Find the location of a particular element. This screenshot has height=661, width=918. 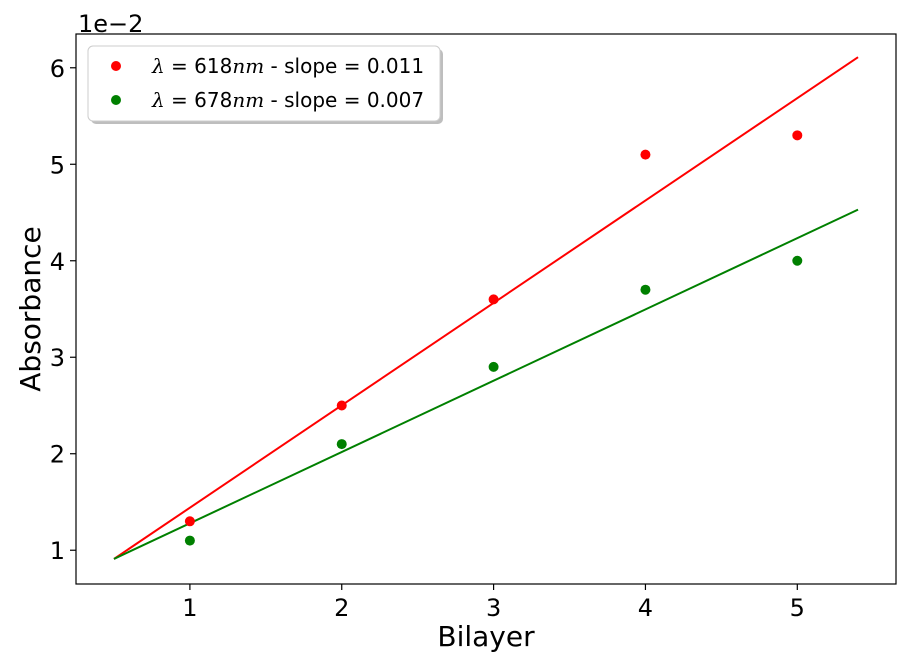

y-tick-label: 3 is located at coordinates (57, 358).